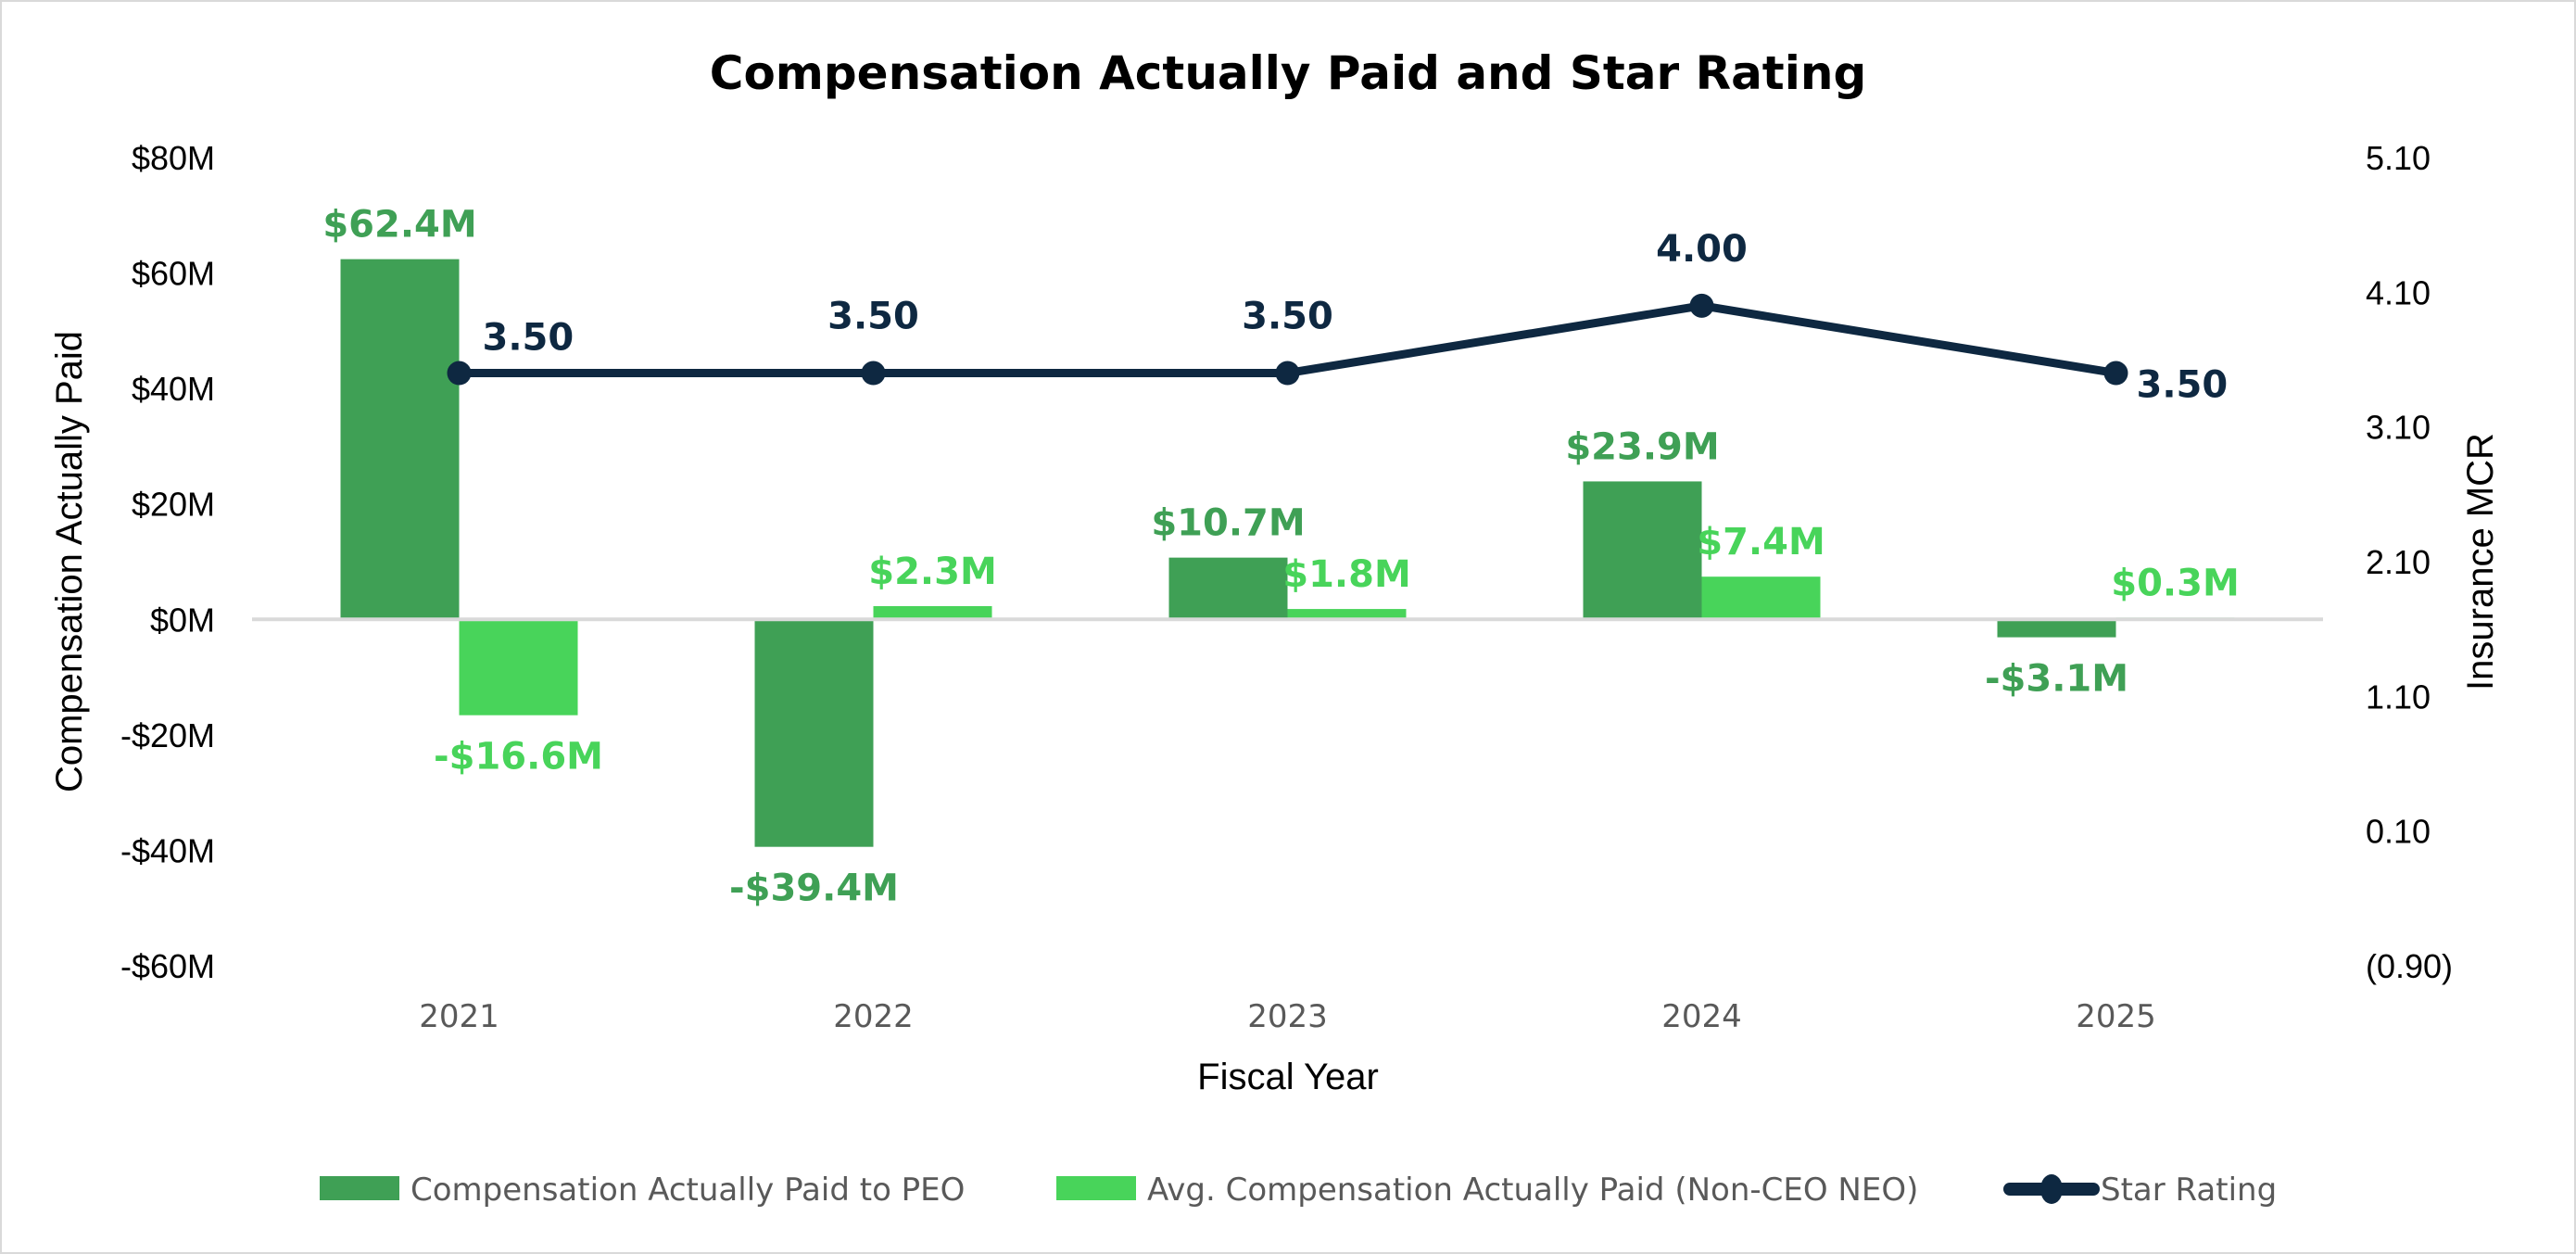 This screenshot has width=2576, height=1254. What do you see at coordinates (2398, 697) in the screenshot?
I see `y2-tick-label: 1.10` at bounding box center [2398, 697].